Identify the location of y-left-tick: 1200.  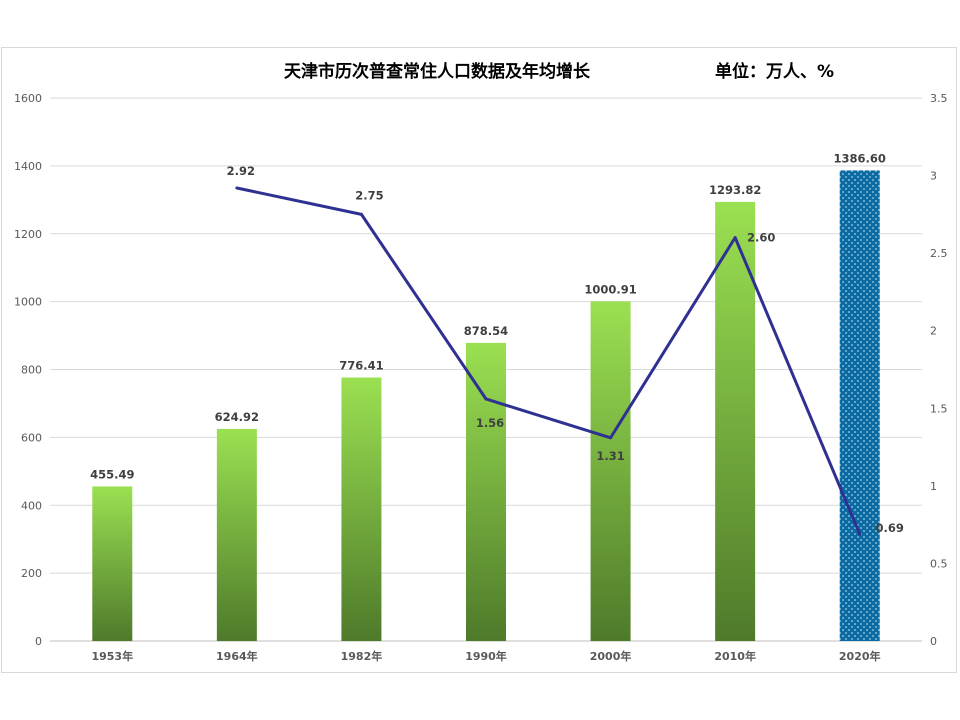
(28, 234).